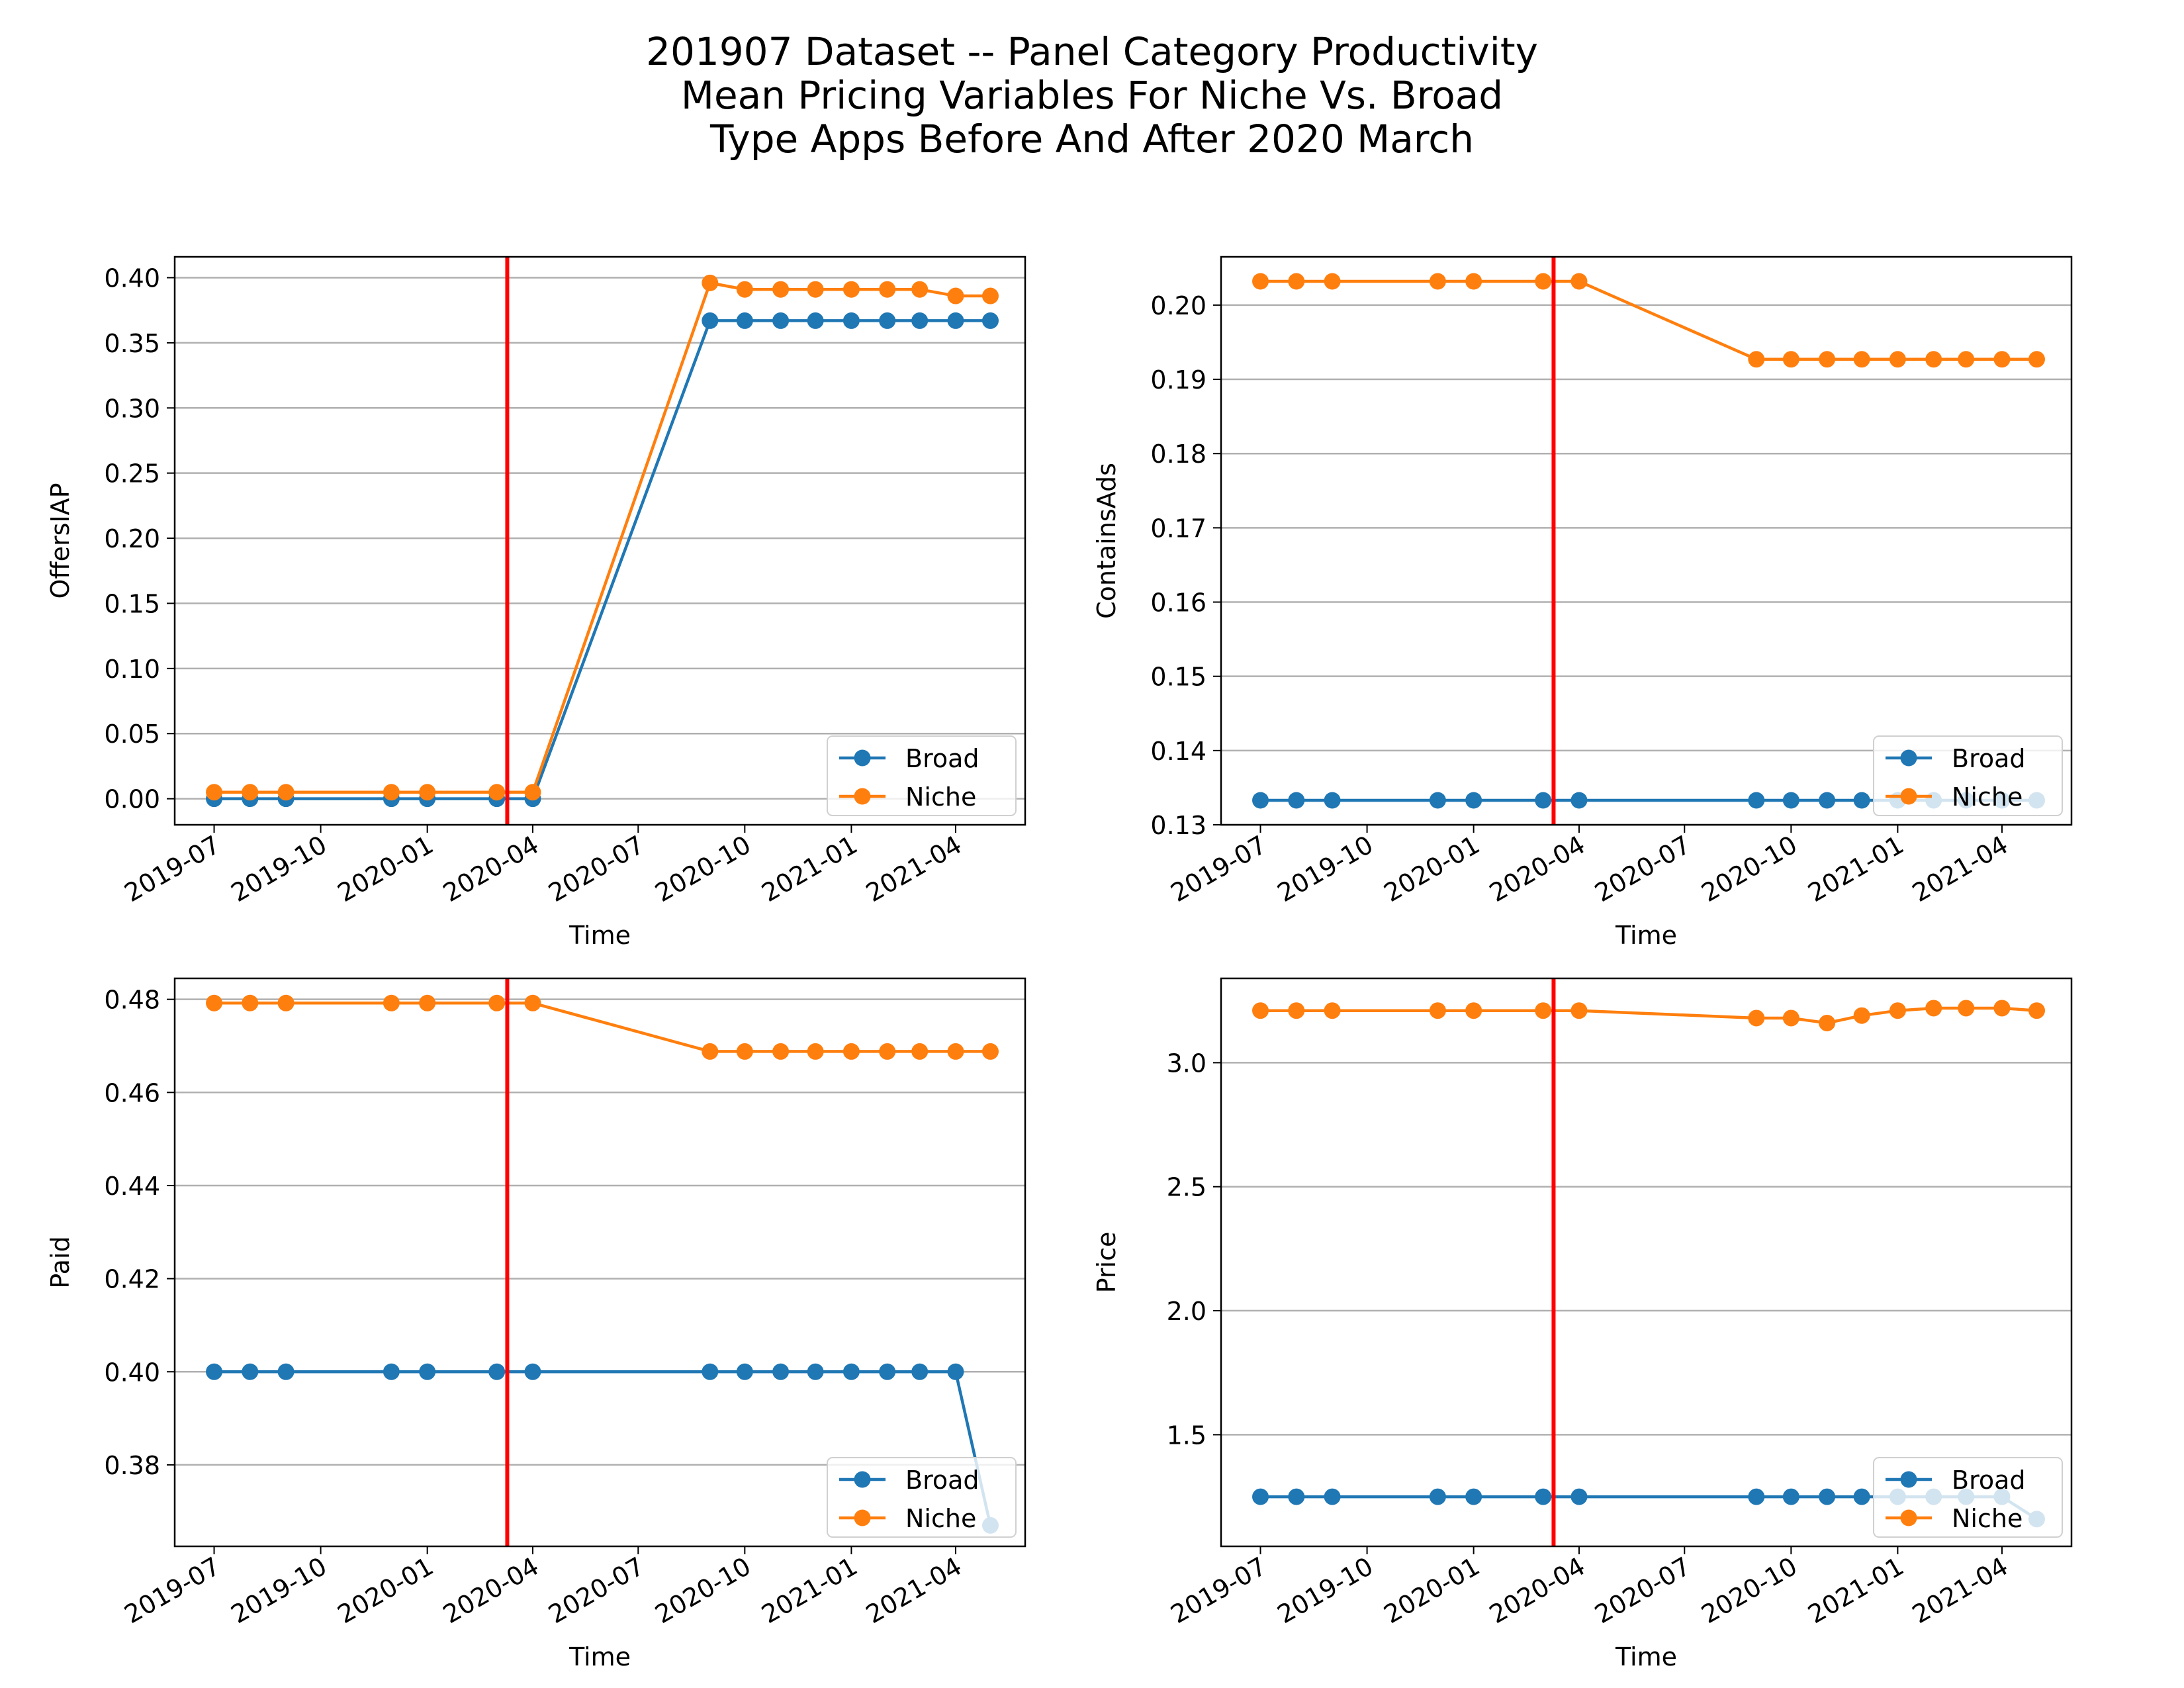 The height and width of the screenshot is (1688, 2184). Describe the element at coordinates (1968, 1497) in the screenshot. I see `legend: Broad Niche` at that location.